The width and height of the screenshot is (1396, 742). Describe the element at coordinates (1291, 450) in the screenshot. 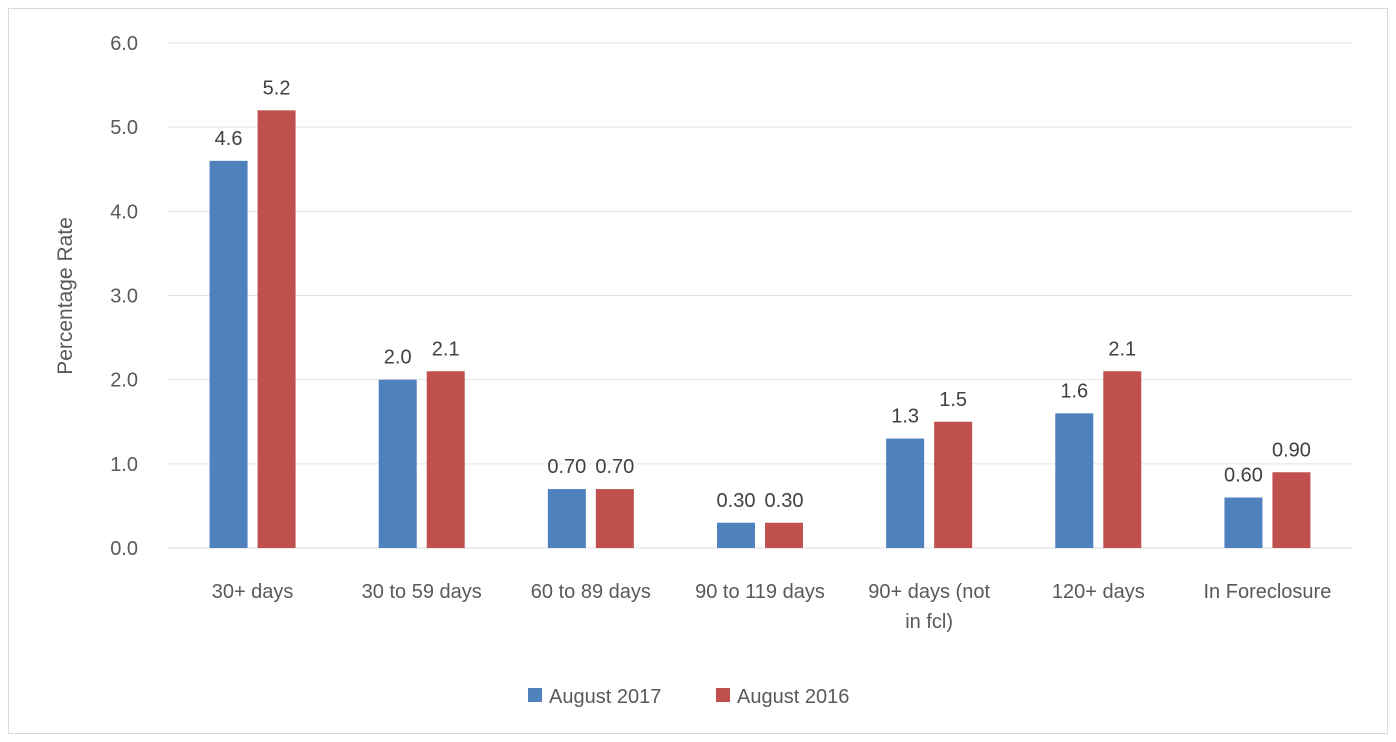

I see `data-label: 0.90` at that location.